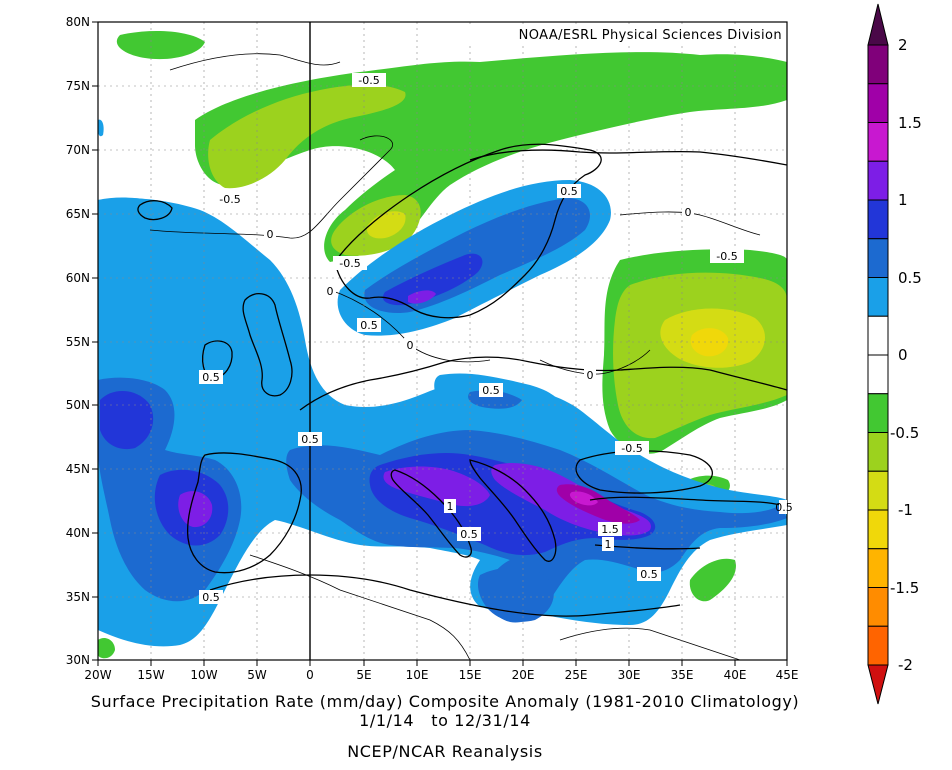 This screenshot has width=952, height=770. Describe the element at coordinates (267, 345) in the screenshot. I see `coast-british-isles` at that location.